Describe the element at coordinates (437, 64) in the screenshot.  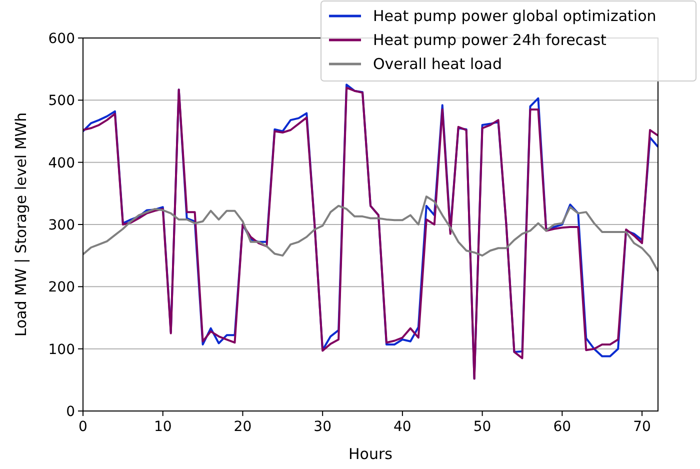
I see `legend-label: Overall heat load` at that location.